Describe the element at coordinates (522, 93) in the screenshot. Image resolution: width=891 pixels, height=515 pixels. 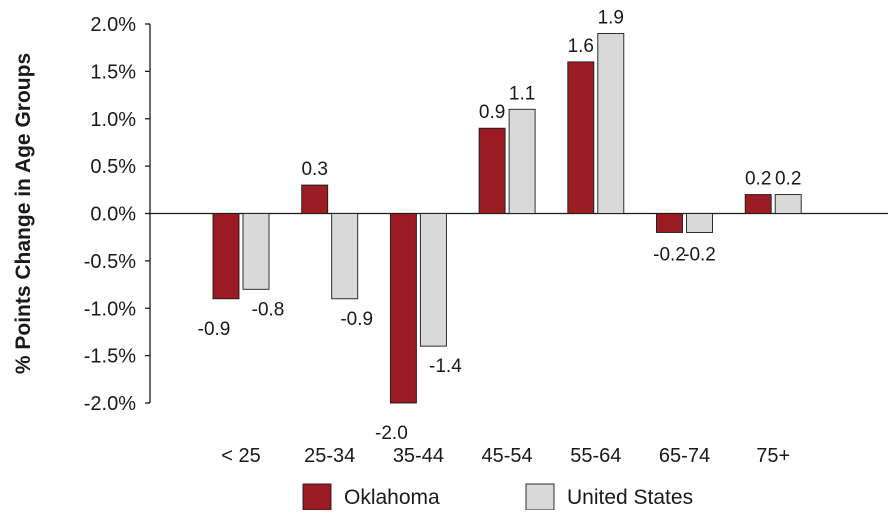
I see `data-label: 1.1` at that location.